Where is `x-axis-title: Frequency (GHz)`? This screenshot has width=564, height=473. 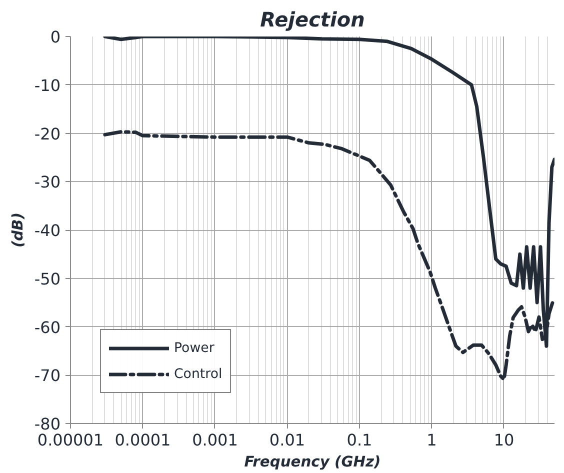
x-axis-title: Frequency (GHz) is located at coordinates (312, 462).